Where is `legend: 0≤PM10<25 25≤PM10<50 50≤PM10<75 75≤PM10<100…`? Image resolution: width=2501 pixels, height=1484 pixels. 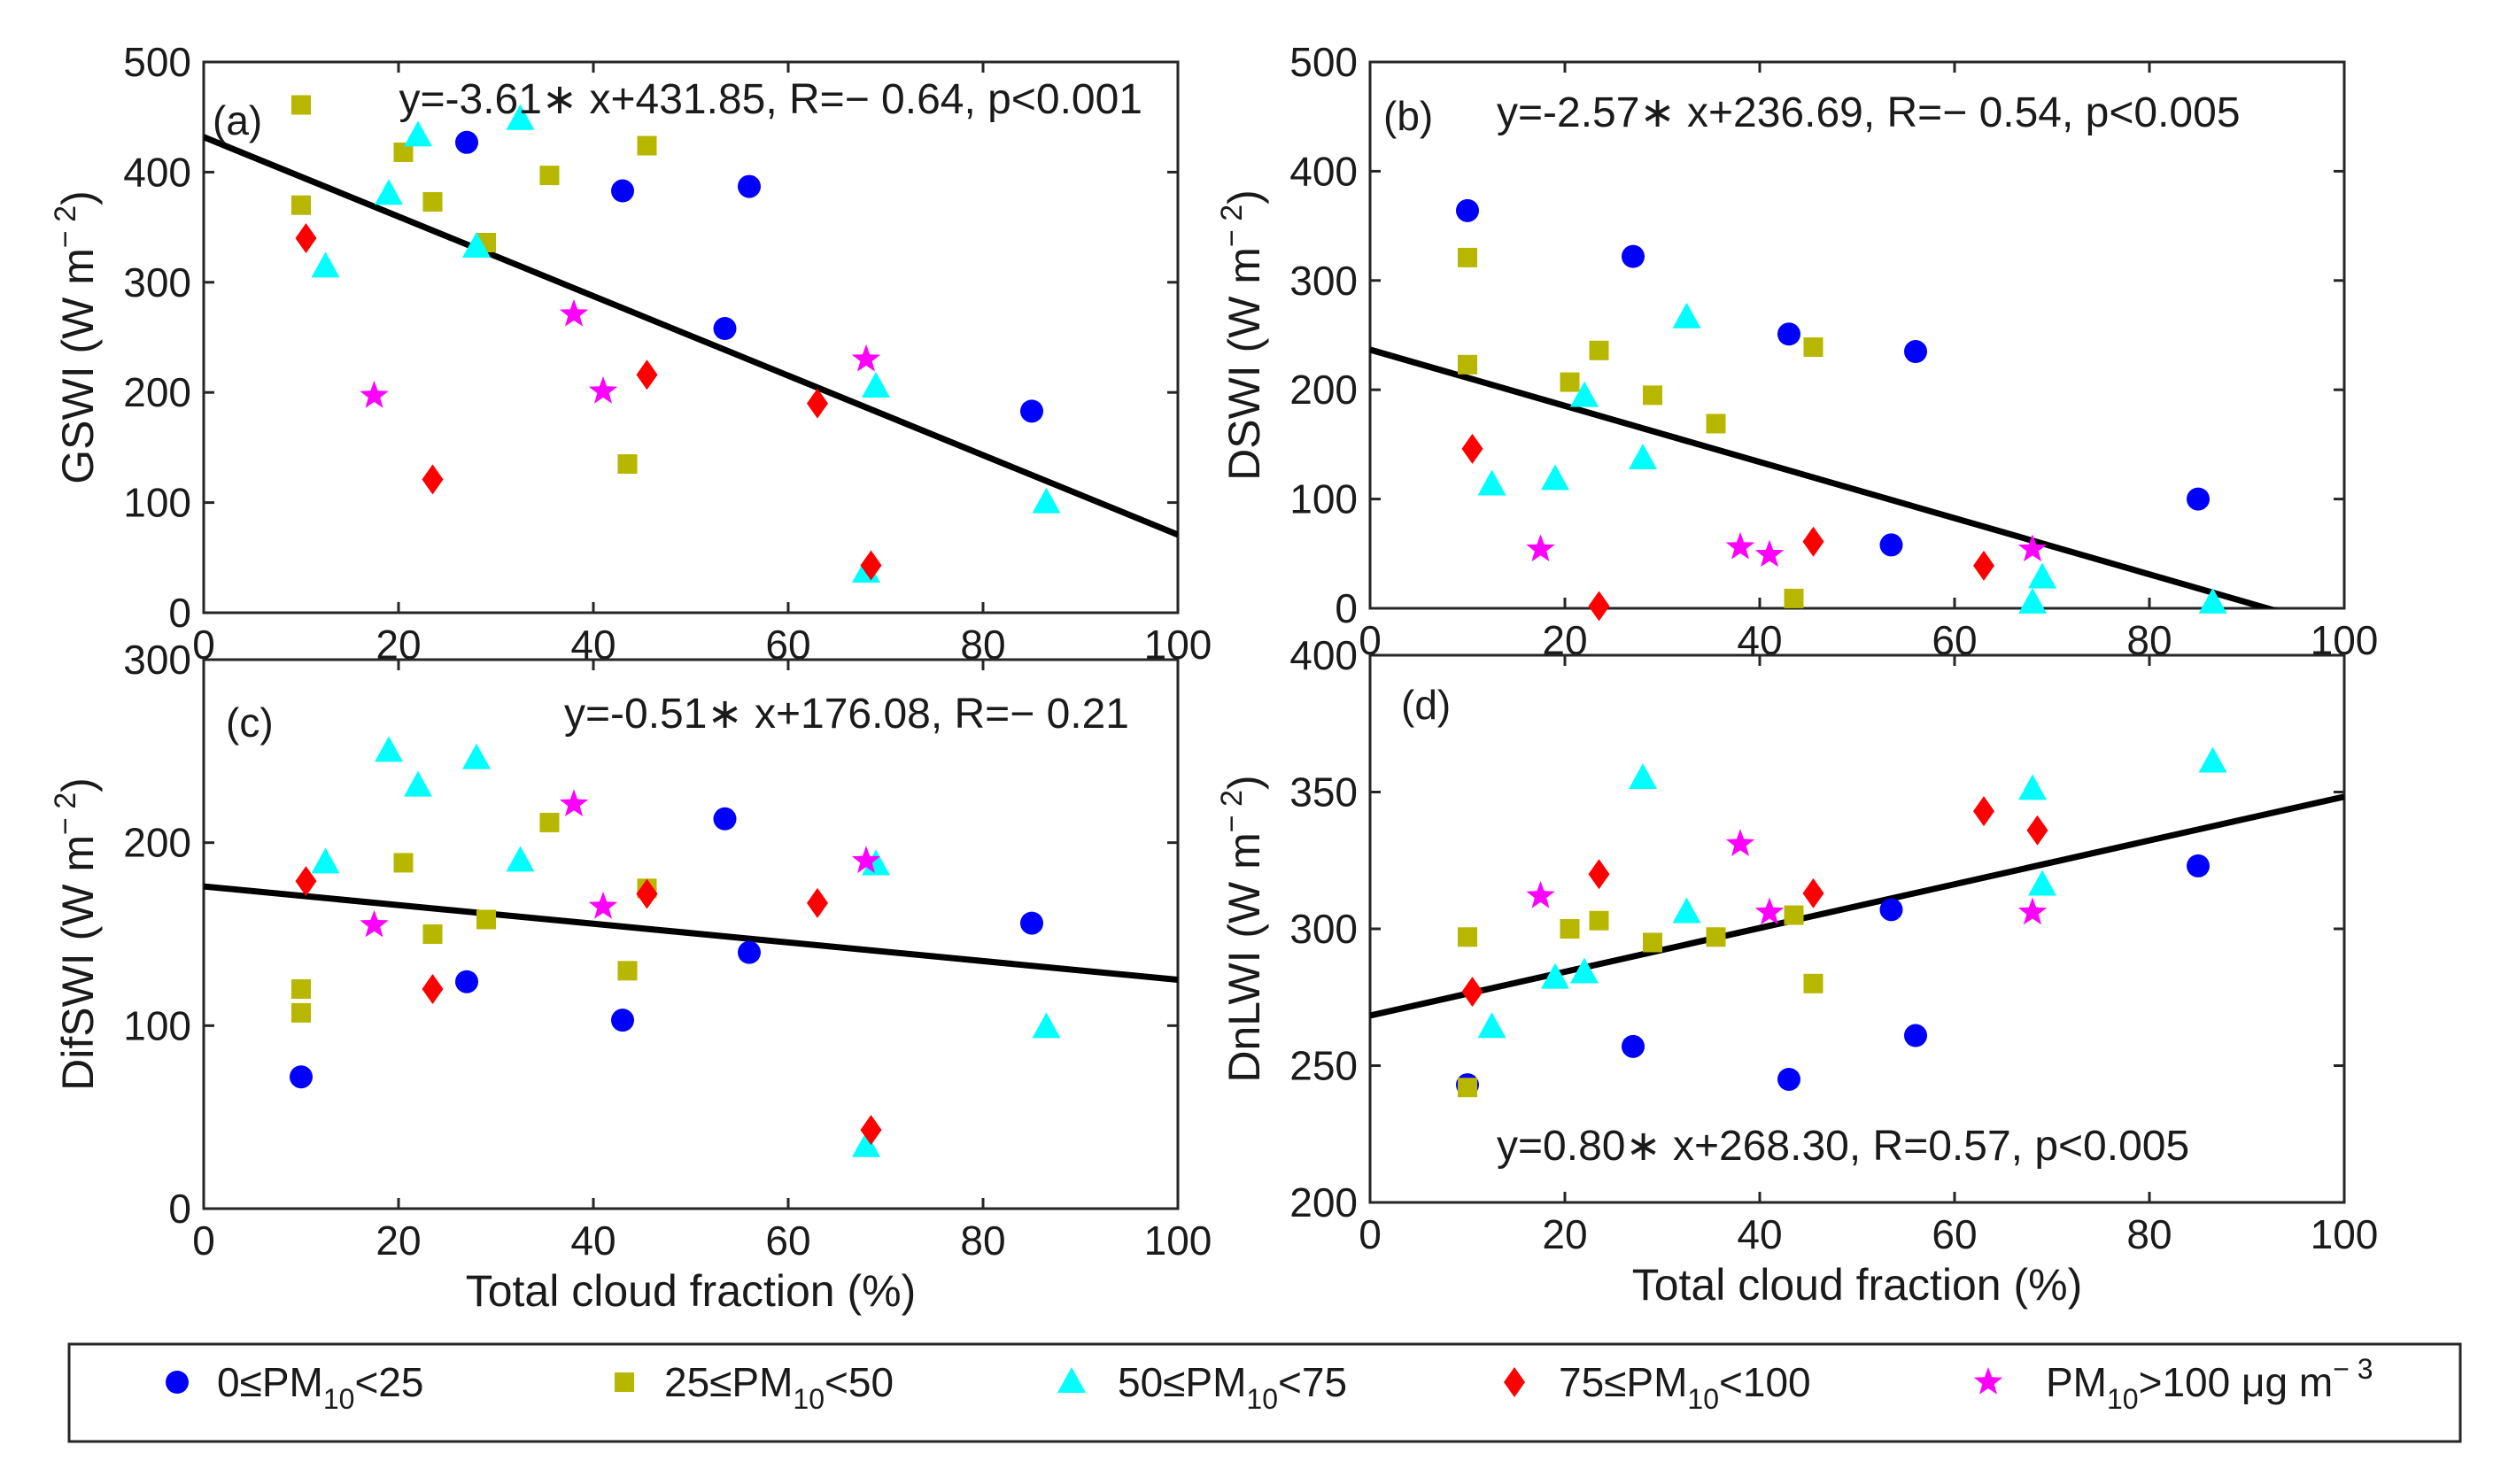 legend: 0≤PM10<25 25≤PM10<50 50≤PM10<75 75≤PM10<100… is located at coordinates (1265, 1392).